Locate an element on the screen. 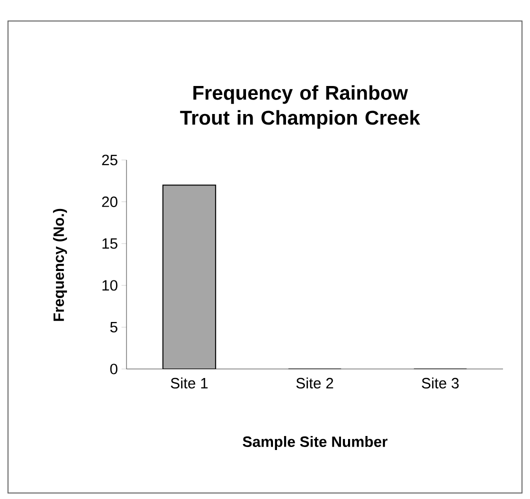 This screenshot has height=499, width=530. y-tick-label: 10 is located at coordinates (110, 285).